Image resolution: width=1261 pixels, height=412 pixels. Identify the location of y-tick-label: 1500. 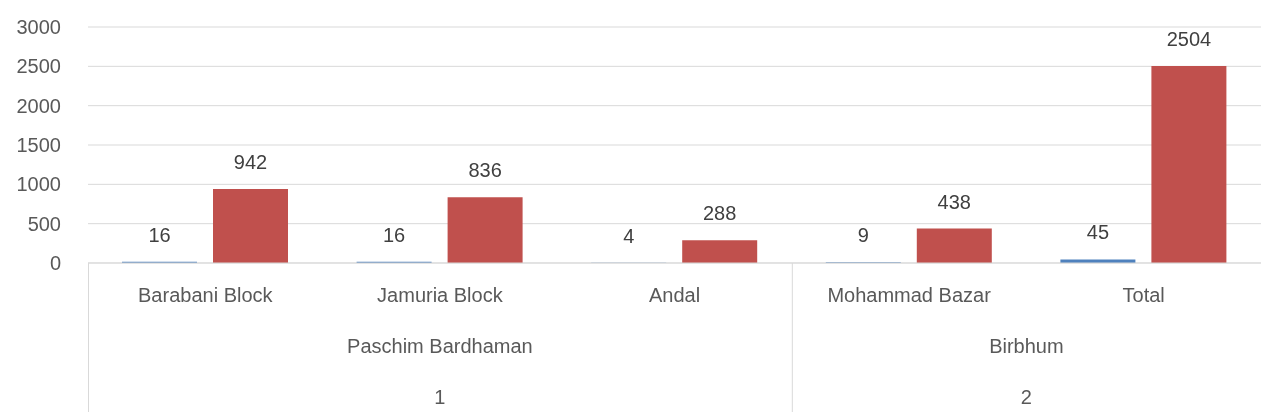
(38, 145).